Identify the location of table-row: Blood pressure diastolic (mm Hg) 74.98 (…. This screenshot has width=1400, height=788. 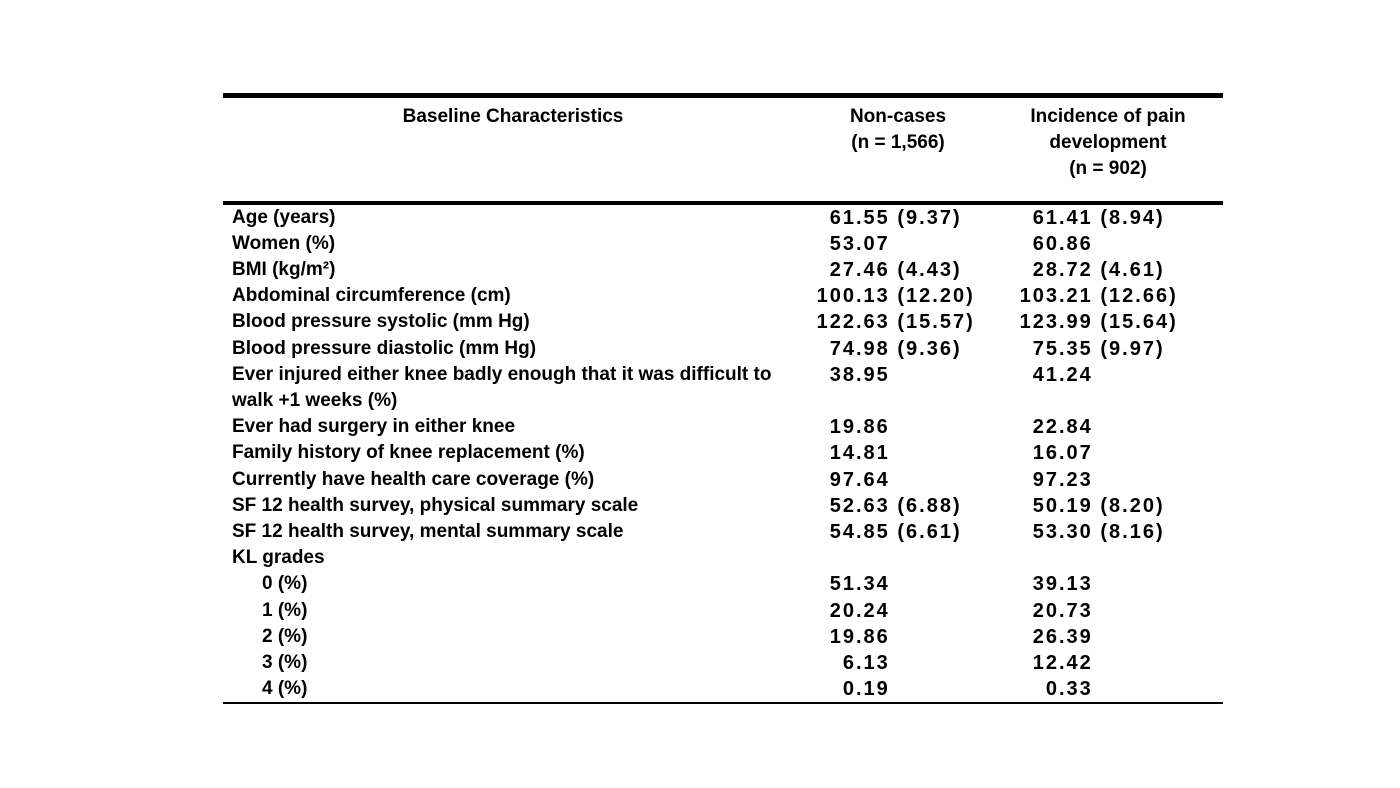
(723, 349).